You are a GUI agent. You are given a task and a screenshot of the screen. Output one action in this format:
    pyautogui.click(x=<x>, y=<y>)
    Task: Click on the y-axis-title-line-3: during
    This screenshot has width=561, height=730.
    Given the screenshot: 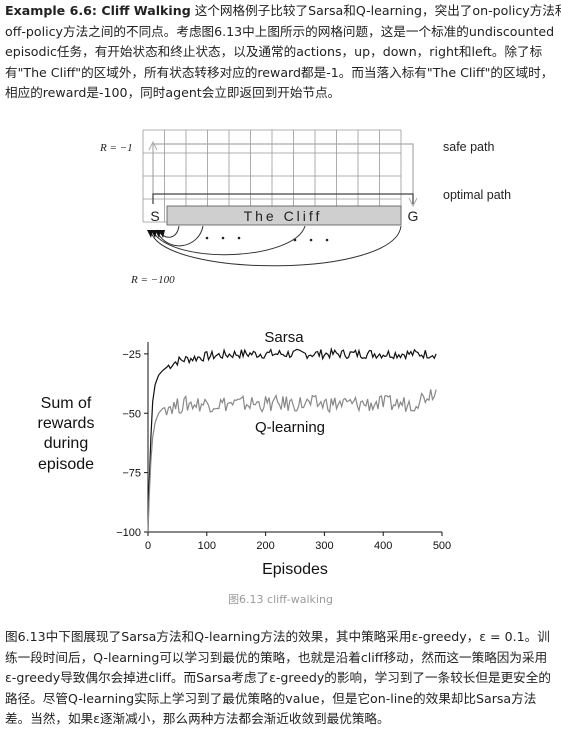 What is the action you would take?
    pyautogui.click(x=66, y=443)
    